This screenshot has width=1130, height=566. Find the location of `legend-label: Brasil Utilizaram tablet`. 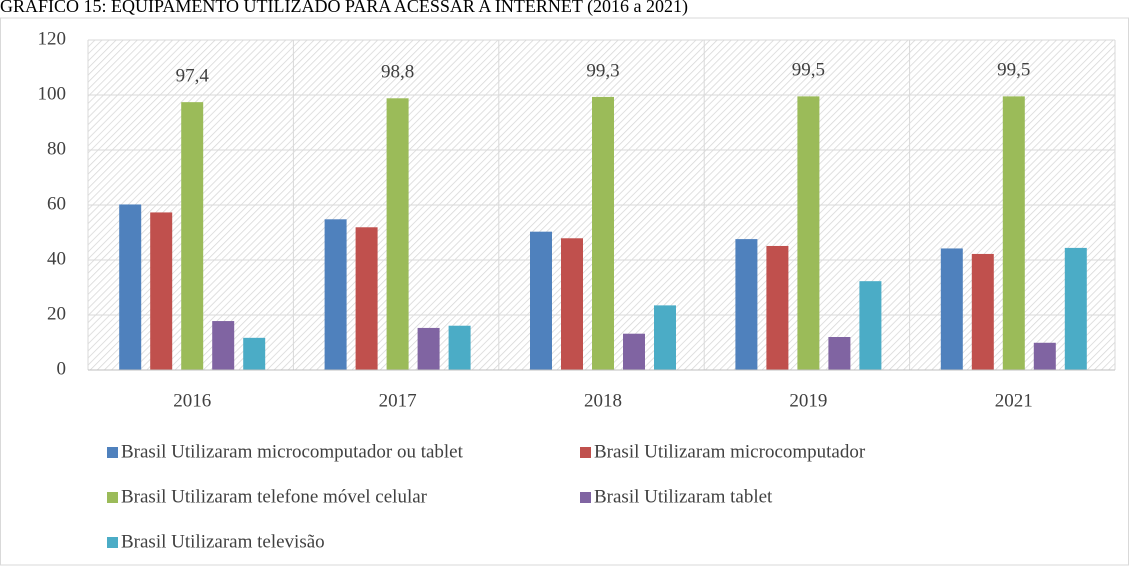

legend-label: Brasil Utilizaram tablet is located at coordinates (683, 496).